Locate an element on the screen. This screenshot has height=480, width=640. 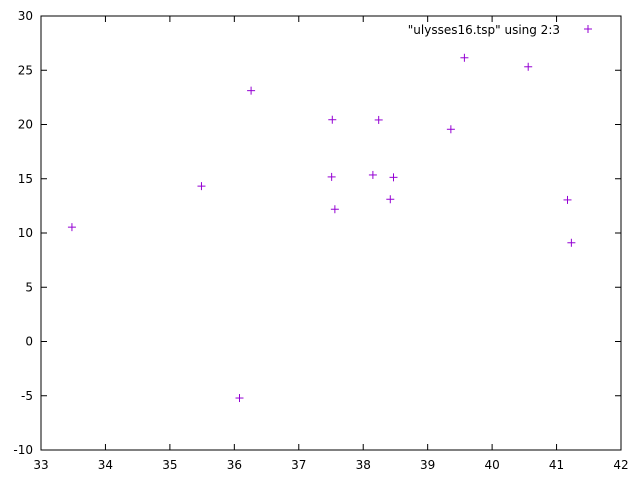
x-tick-label: 39 is located at coordinates (427, 465).